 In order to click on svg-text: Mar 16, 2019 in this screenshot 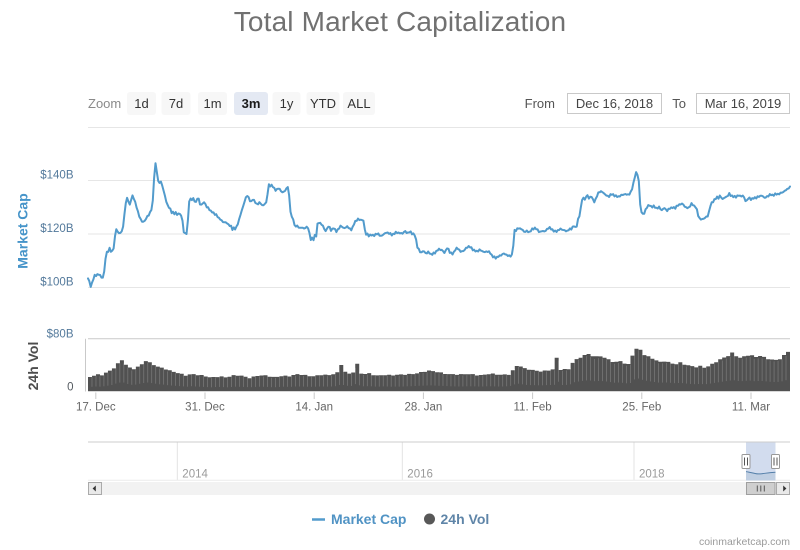, I will do `click(743, 103)`.